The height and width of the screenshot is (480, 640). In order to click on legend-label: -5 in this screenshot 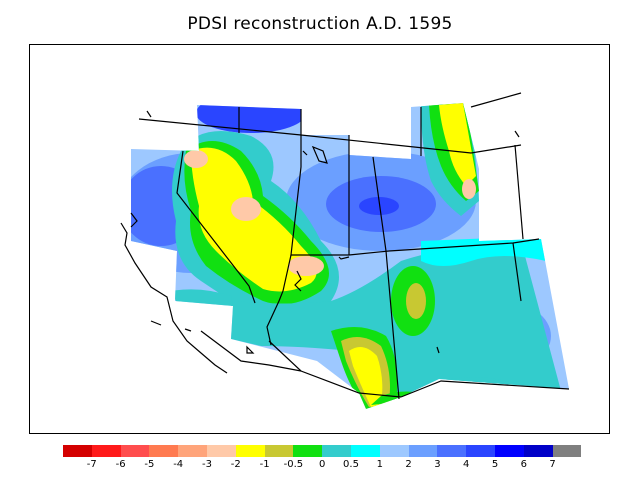, I will do `click(149, 464)`.